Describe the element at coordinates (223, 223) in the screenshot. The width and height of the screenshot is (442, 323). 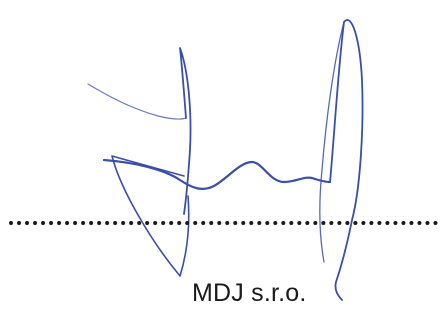
I see `signature-line` at that location.